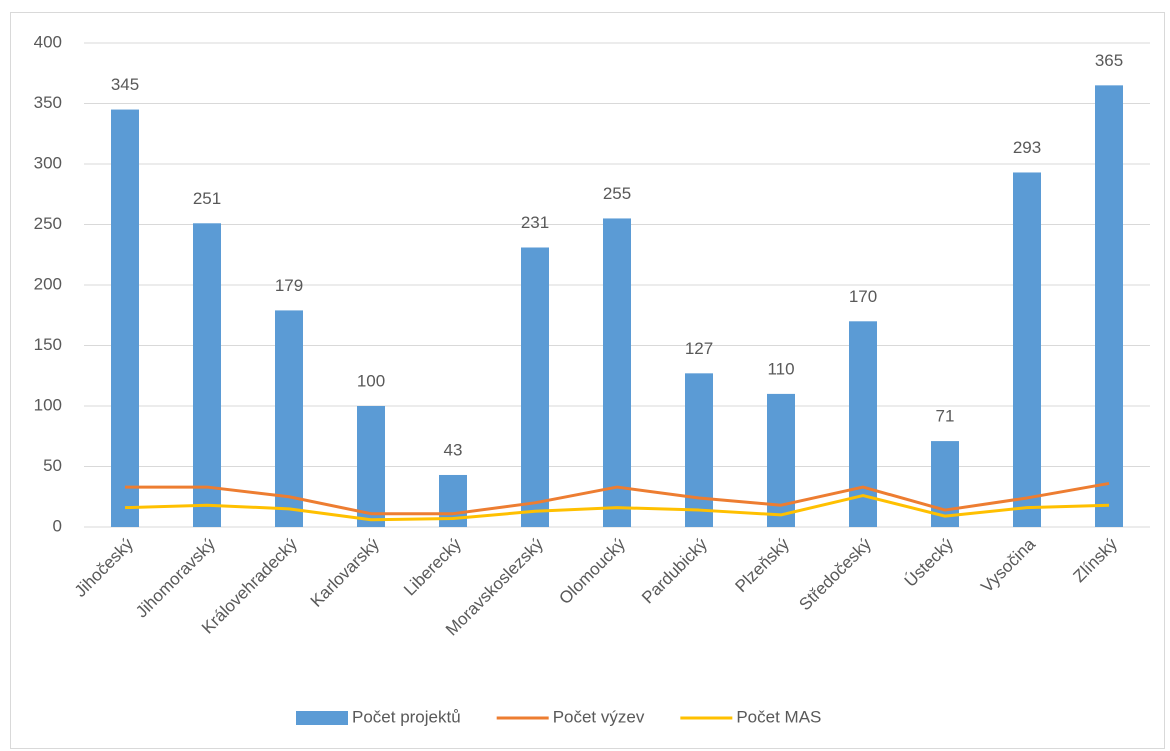 The height and width of the screenshot is (751, 1170). Describe the element at coordinates (289, 285) in the screenshot. I see `data-label: 179` at that location.